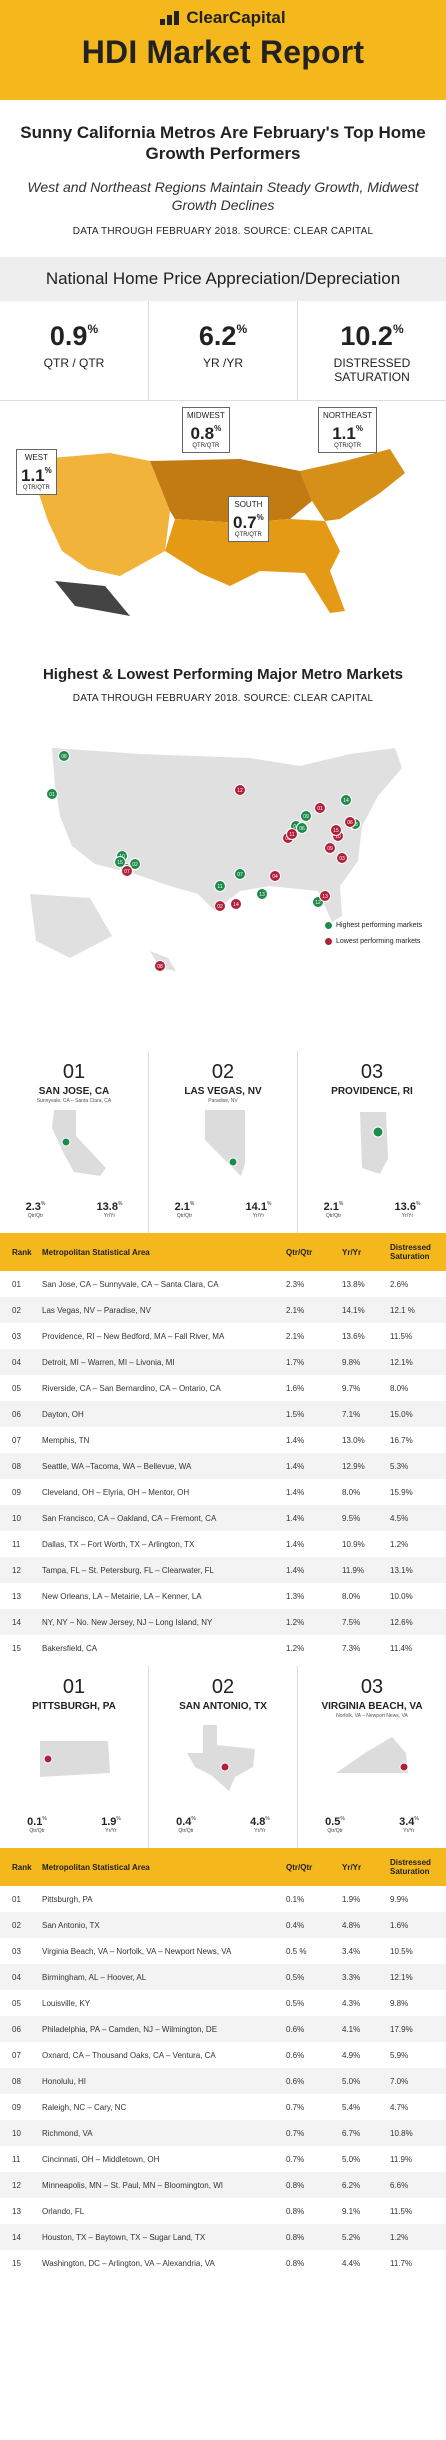 This screenshot has height=2440, width=446. What do you see at coordinates (127, 871) in the screenshot?
I see `low-market-marker: 07` at bounding box center [127, 871].